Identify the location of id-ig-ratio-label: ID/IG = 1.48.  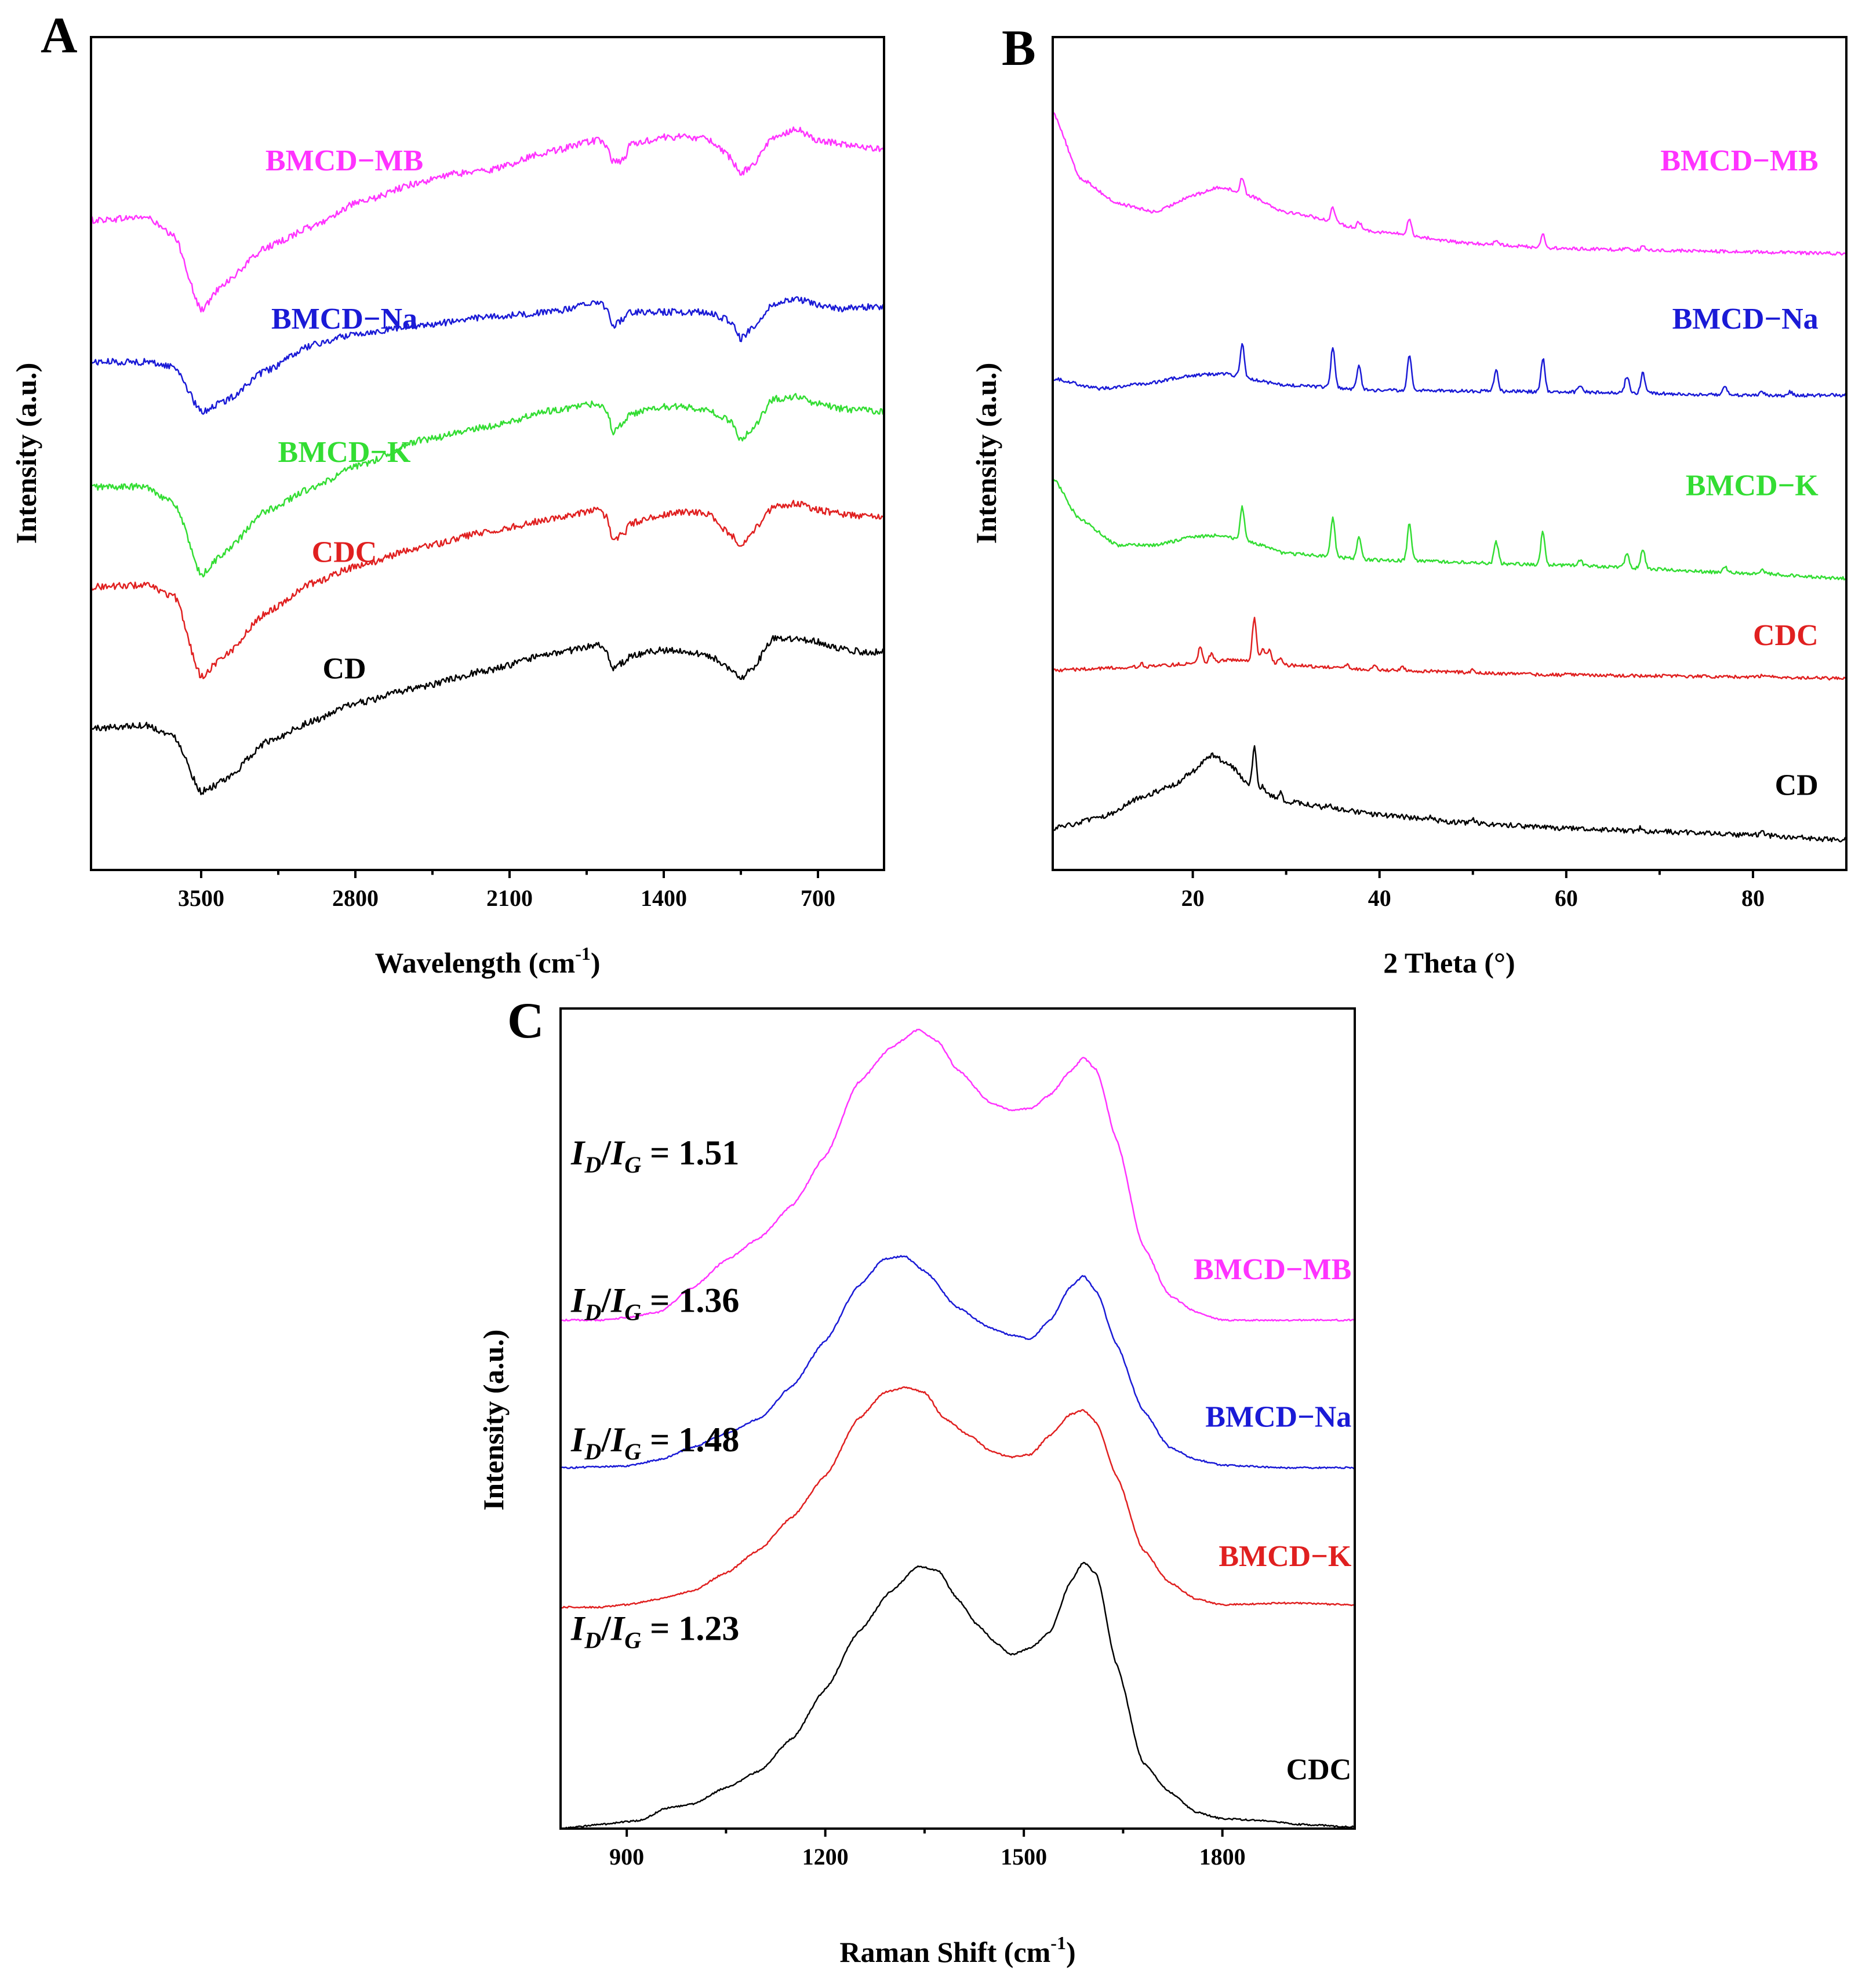
(654, 1443).